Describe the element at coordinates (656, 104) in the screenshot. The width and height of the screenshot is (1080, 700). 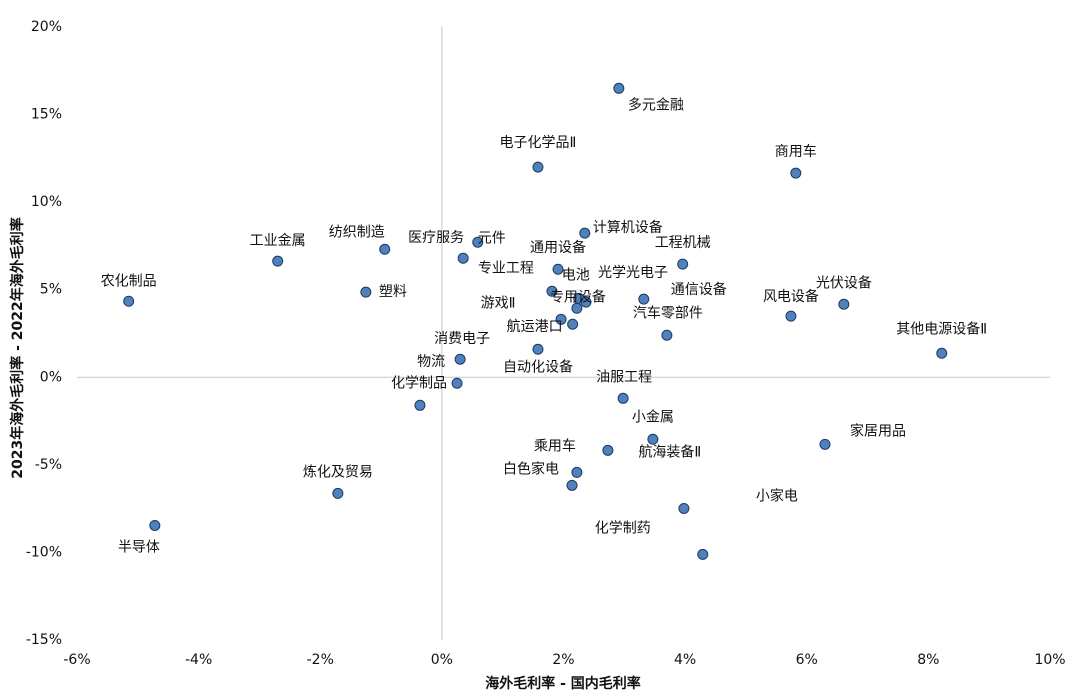
I see `point-label: 多元金融` at that location.